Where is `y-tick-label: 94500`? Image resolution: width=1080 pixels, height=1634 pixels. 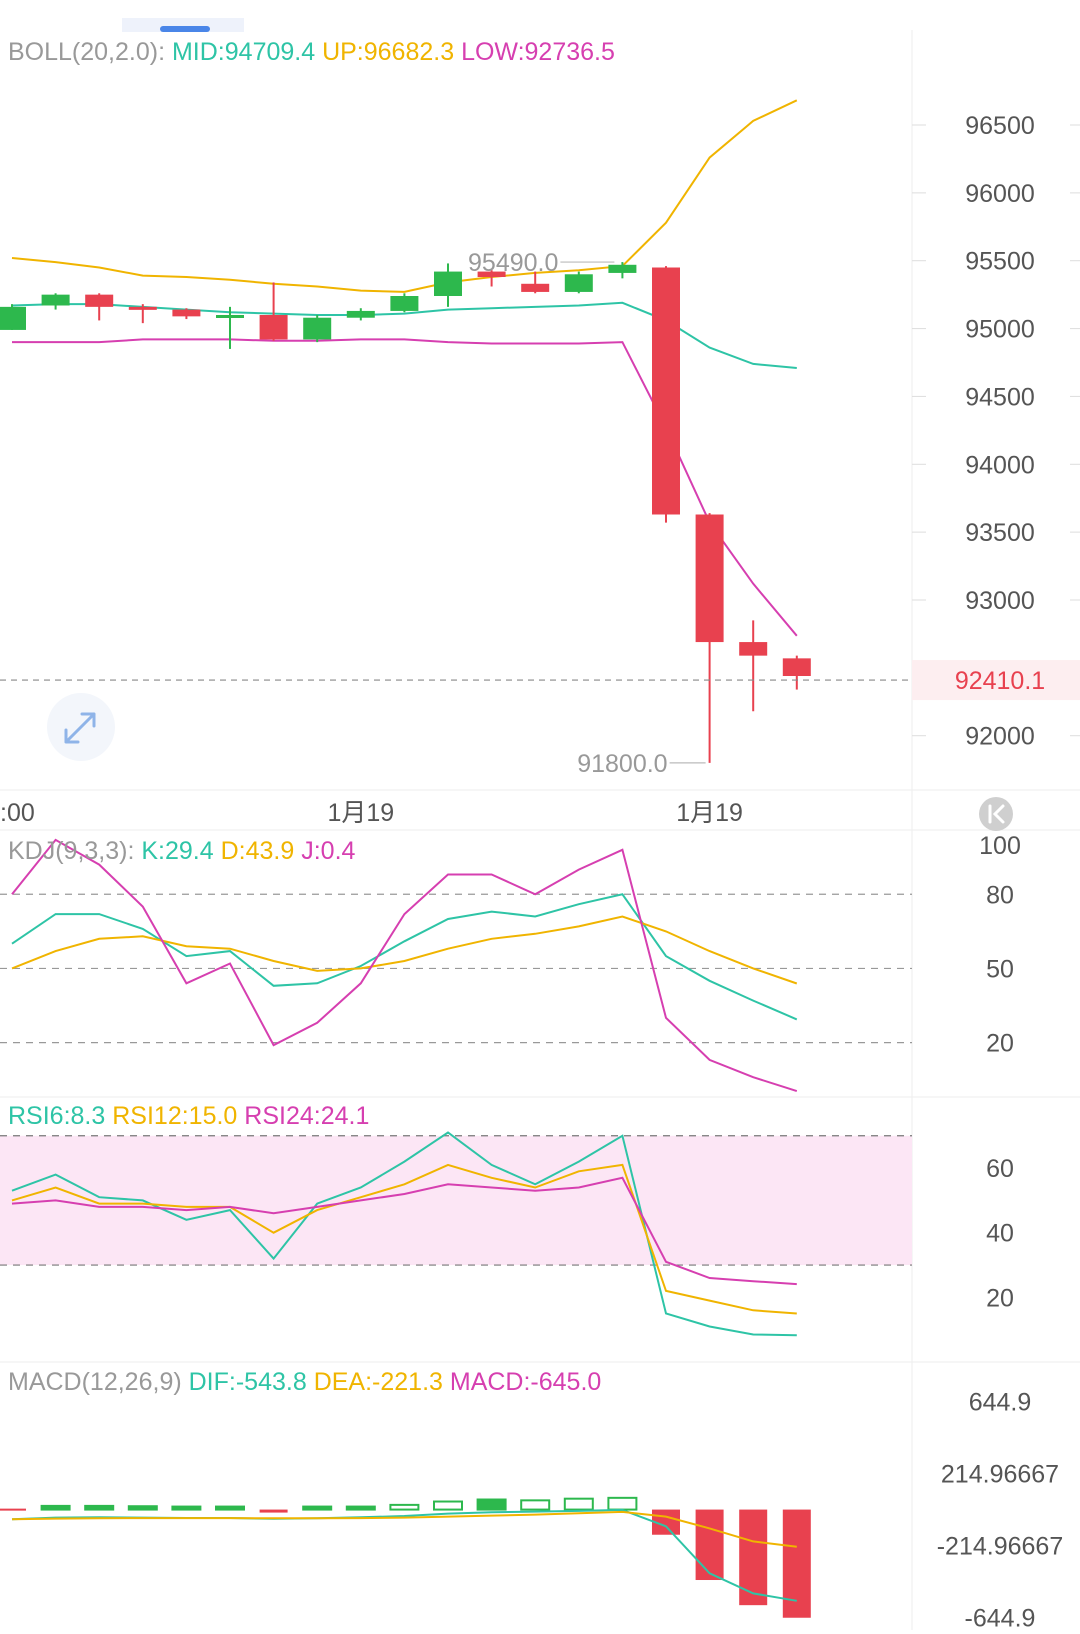 y-tick-label: 94500 is located at coordinates (1000, 397).